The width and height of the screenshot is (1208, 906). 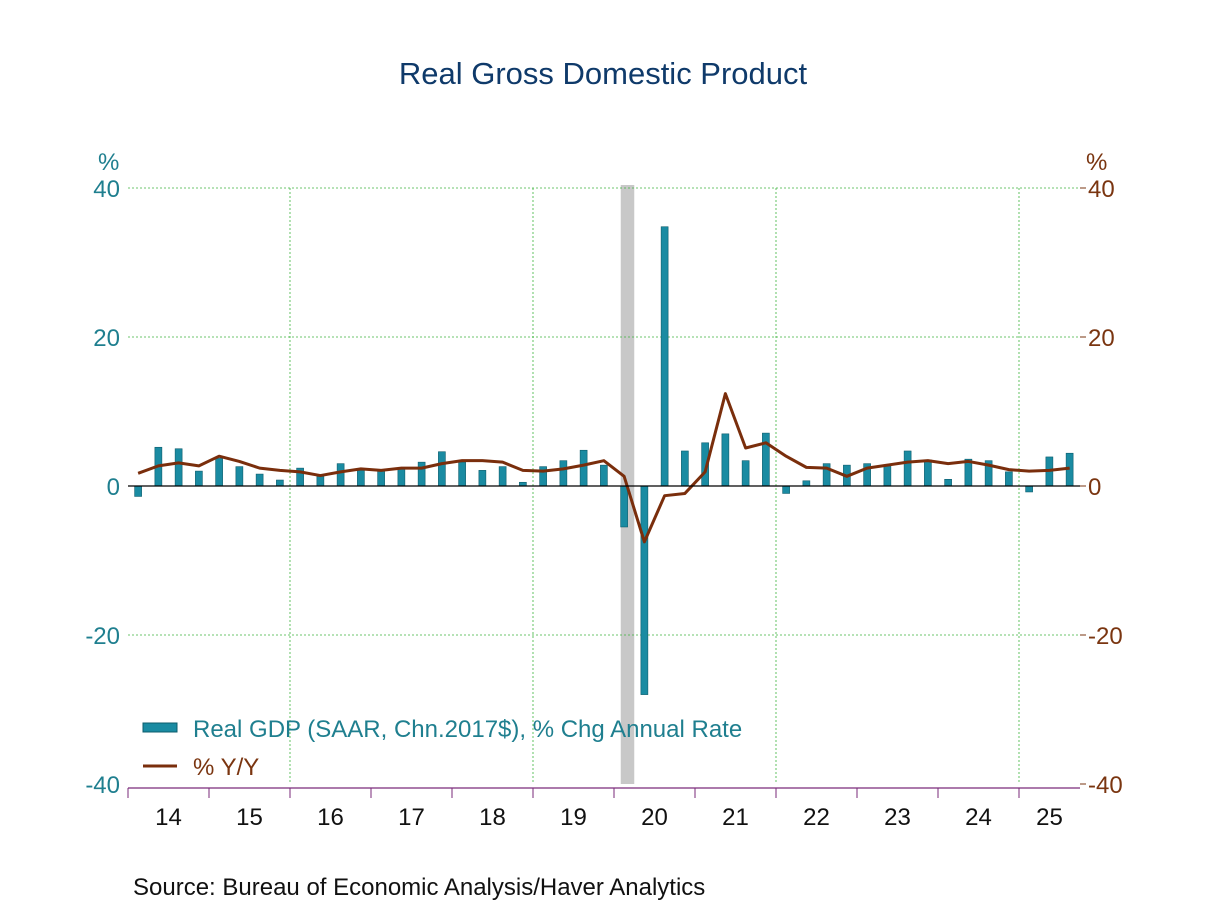 What do you see at coordinates (239, 476) in the screenshot?
I see `bar-2015Q2` at bounding box center [239, 476].